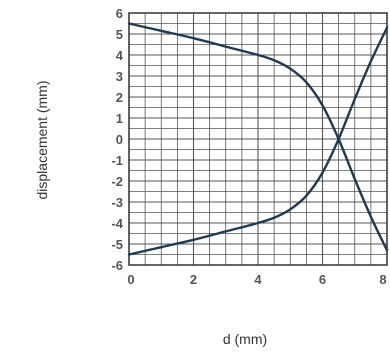 This screenshot has height=359, width=390. What do you see at coordinates (119, 139) in the screenshot?
I see `y-tick-label: 0` at bounding box center [119, 139].